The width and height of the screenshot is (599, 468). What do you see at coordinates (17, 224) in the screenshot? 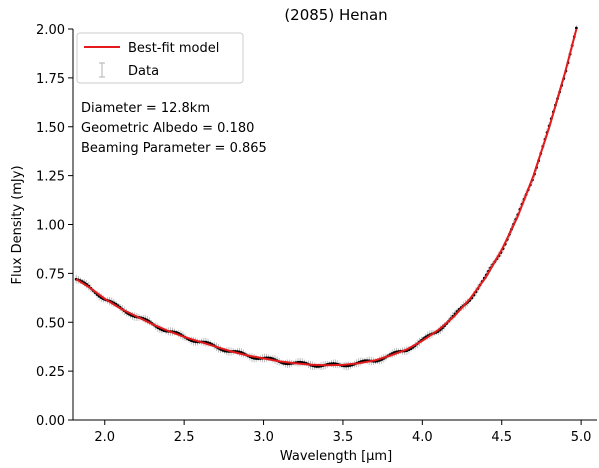
I see `y-axis-label: Flux Density (mJy)` at bounding box center [17, 224].